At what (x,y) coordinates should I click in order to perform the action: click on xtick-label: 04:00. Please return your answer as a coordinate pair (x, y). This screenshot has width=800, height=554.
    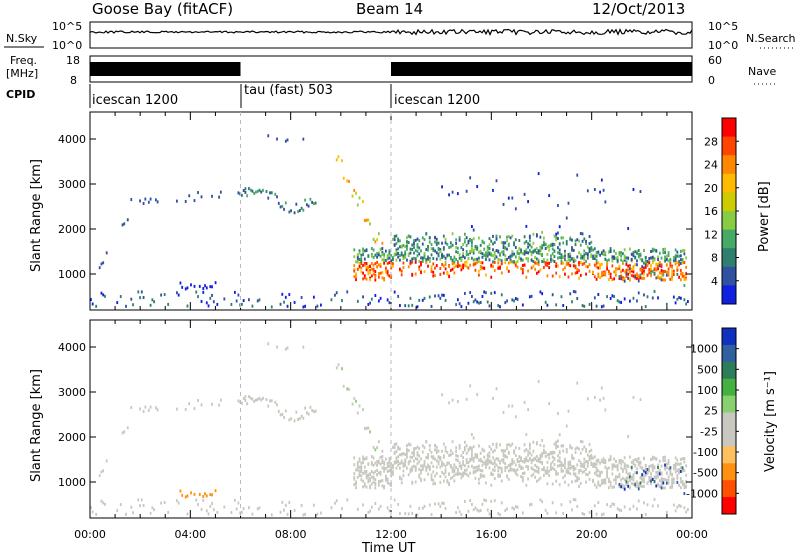
    Looking at the image, I should click on (190, 534).